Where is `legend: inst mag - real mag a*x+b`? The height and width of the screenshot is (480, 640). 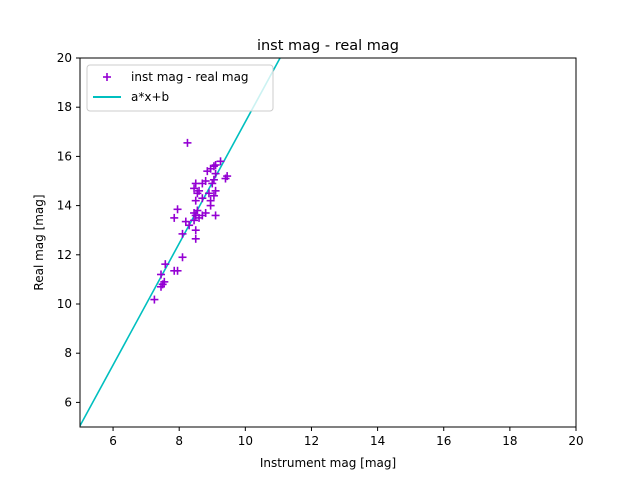 legend: inst mag - real mag a*x+b is located at coordinates (180, 88).